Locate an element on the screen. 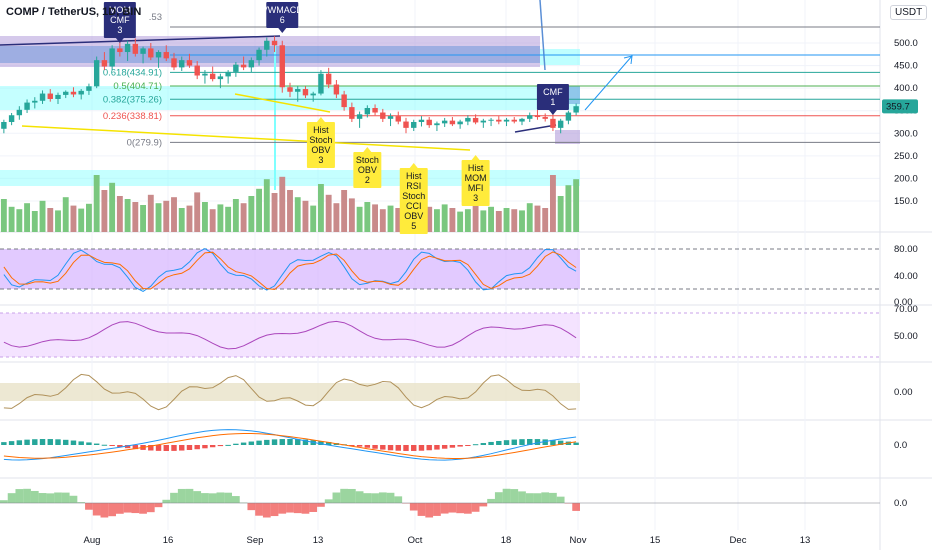 The image size is (932, 550). callout-box is located at coordinates (320, 145).